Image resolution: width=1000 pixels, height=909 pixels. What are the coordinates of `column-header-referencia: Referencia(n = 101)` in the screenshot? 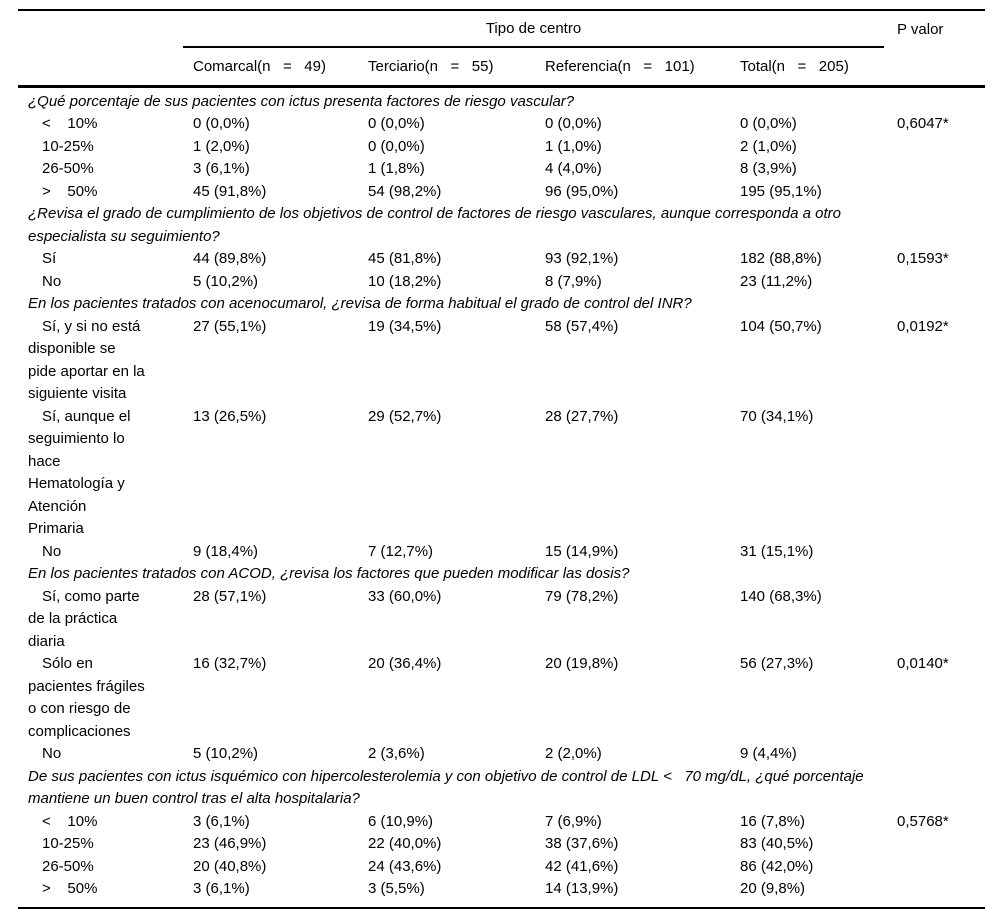 It's located at (620, 66).